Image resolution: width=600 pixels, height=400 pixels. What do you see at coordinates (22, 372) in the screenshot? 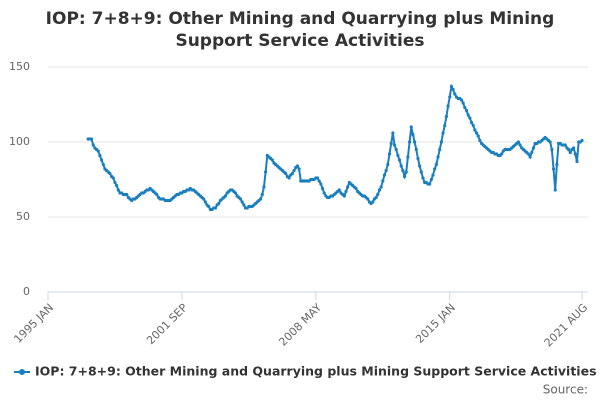
I see `legend-marker` at bounding box center [22, 372].